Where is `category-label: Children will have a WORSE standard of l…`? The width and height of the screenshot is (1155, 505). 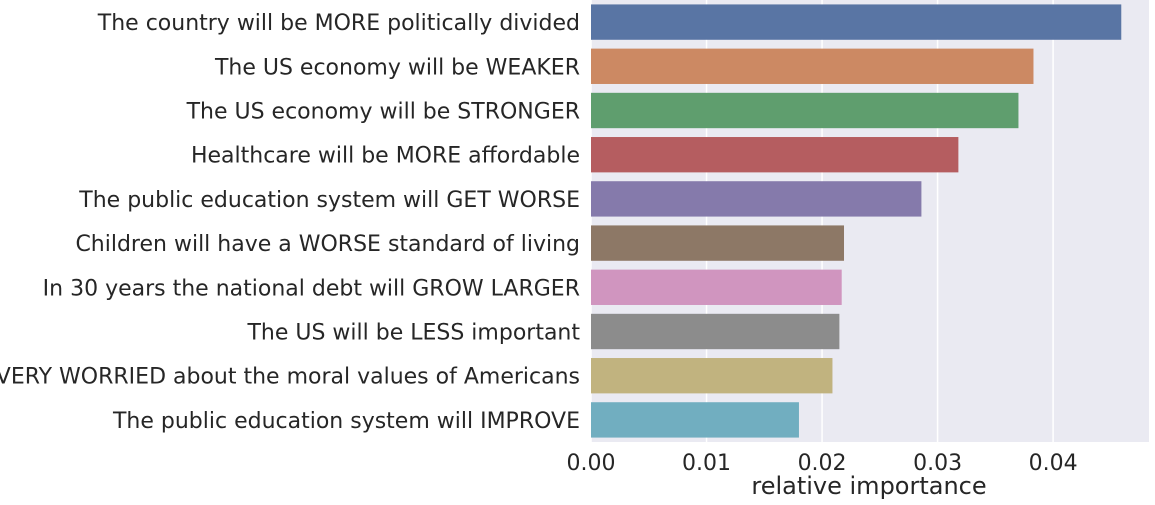 category-label: Children will have a WORSE standard of l… is located at coordinates (327, 244).